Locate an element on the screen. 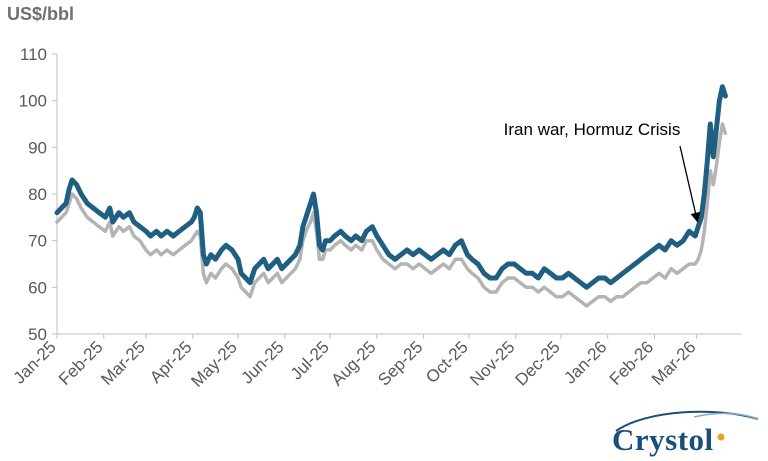 Image resolution: width=768 pixels, height=461 pixels. x-tick-label: Oct-25 is located at coordinates (447, 362).